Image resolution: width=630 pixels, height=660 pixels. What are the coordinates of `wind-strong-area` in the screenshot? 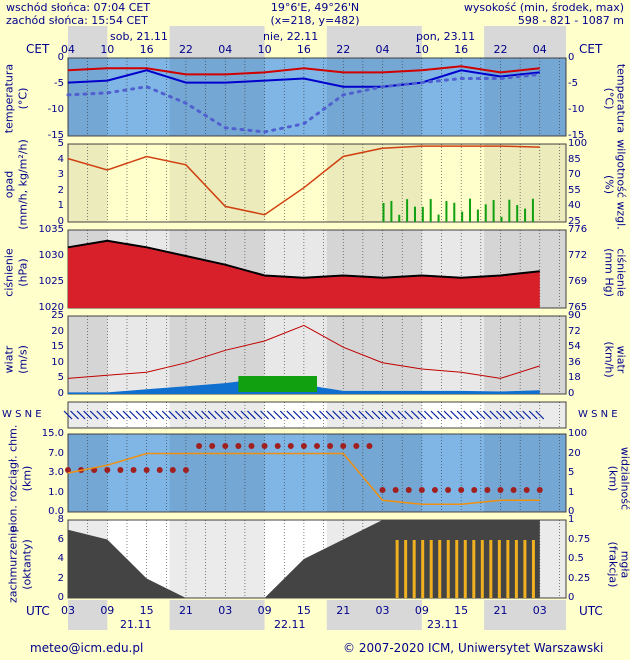 It's located at (277, 384).